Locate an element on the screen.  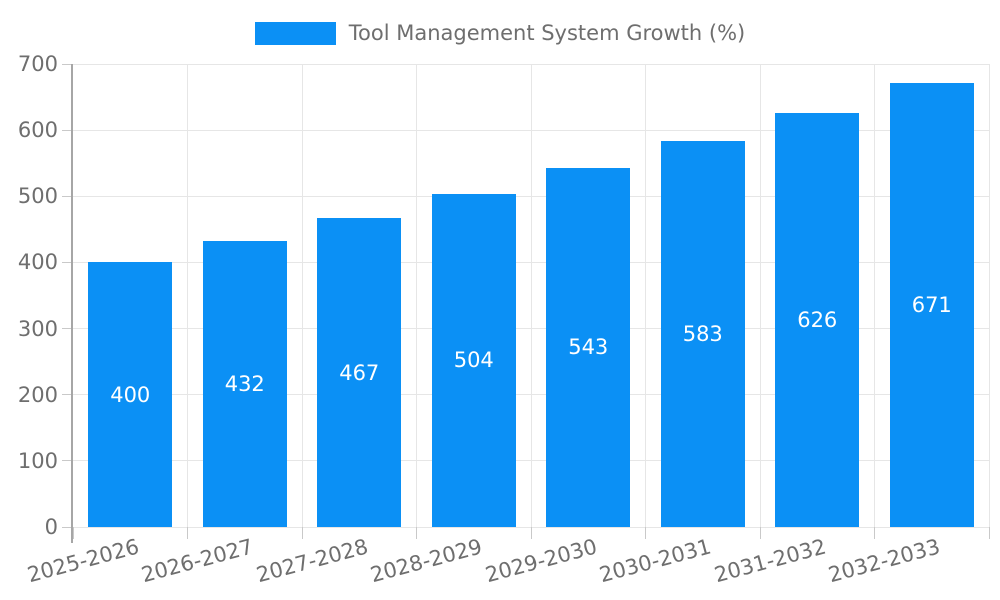
bar: 400 is located at coordinates (130, 394).